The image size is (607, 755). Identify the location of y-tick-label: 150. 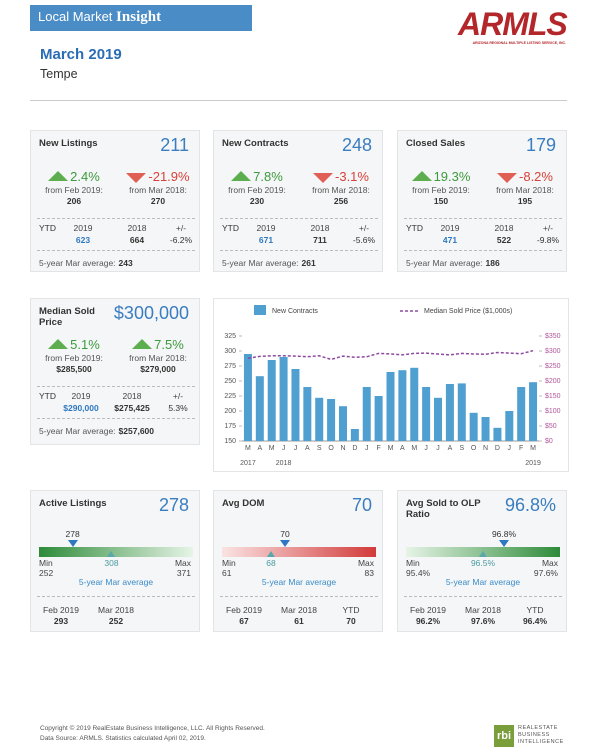
(230, 441).